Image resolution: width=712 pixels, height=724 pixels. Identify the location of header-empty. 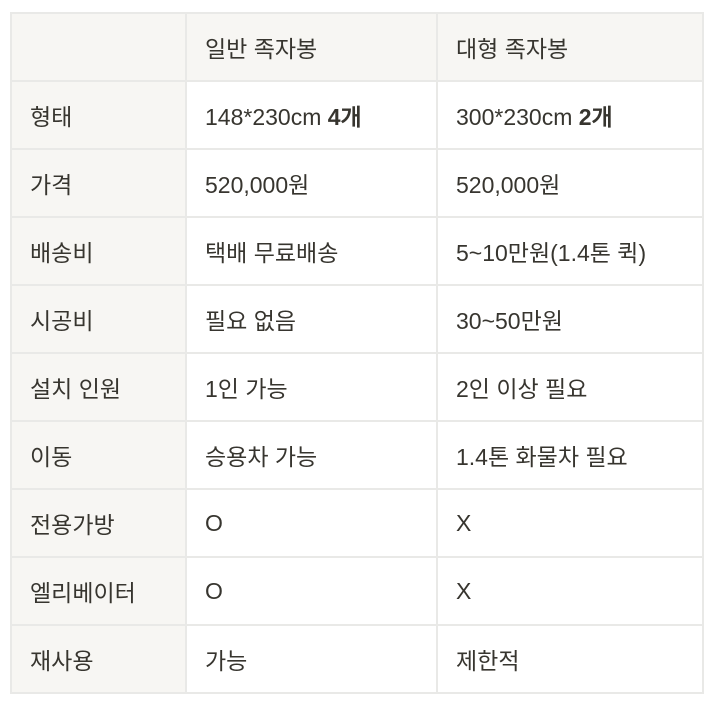
(98, 47).